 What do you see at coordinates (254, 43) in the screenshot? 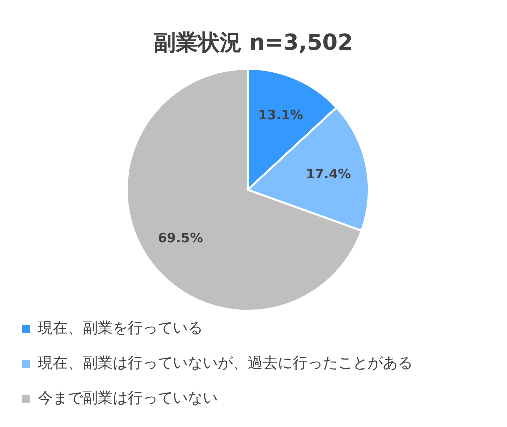
I see `chart-title: 副業状況 n=3,502` at bounding box center [254, 43].